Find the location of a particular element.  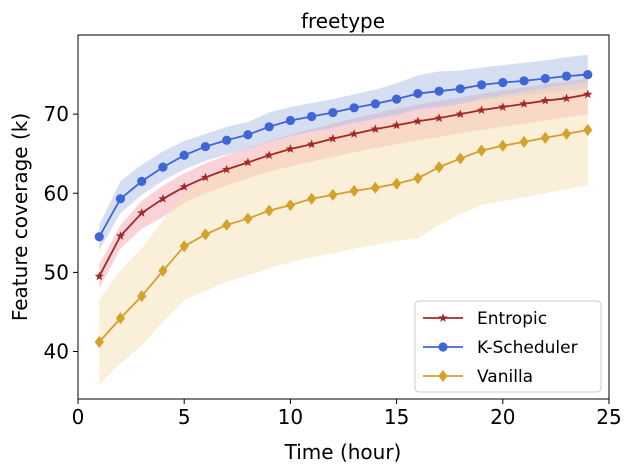

x-tick-label-5: 5 is located at coordinates (184, 417).